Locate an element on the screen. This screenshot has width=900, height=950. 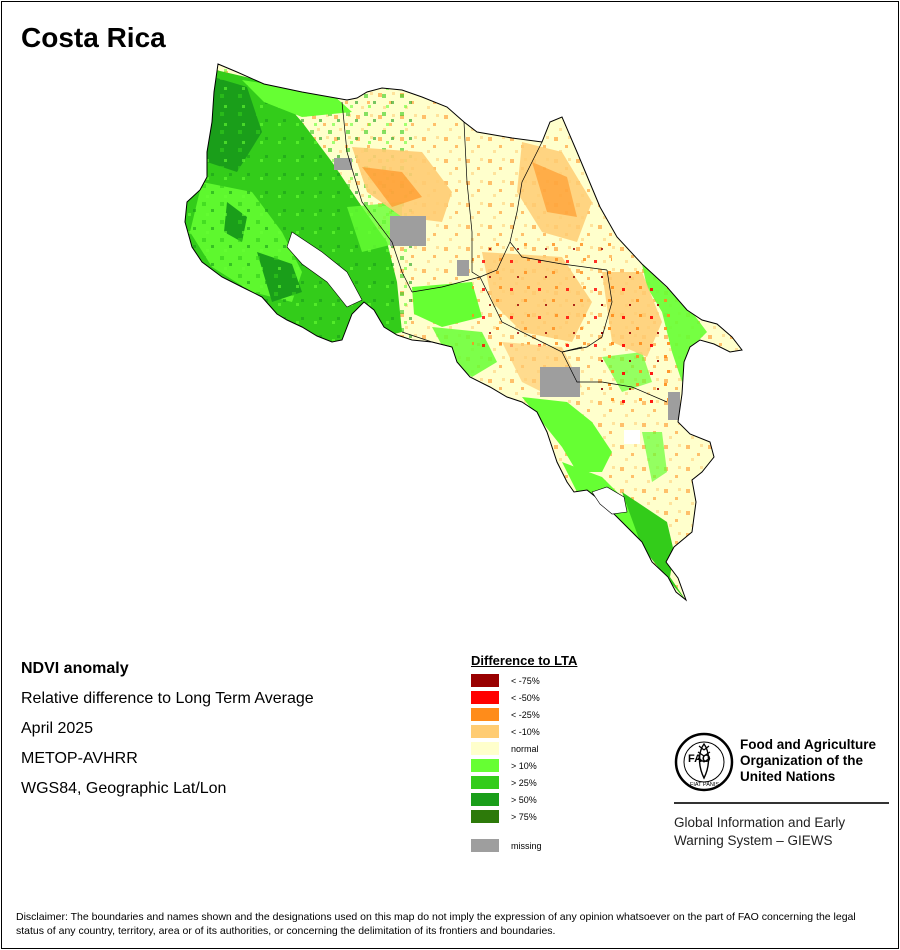
fao-logo-letters: FAO is located at coordinates (699, 759).